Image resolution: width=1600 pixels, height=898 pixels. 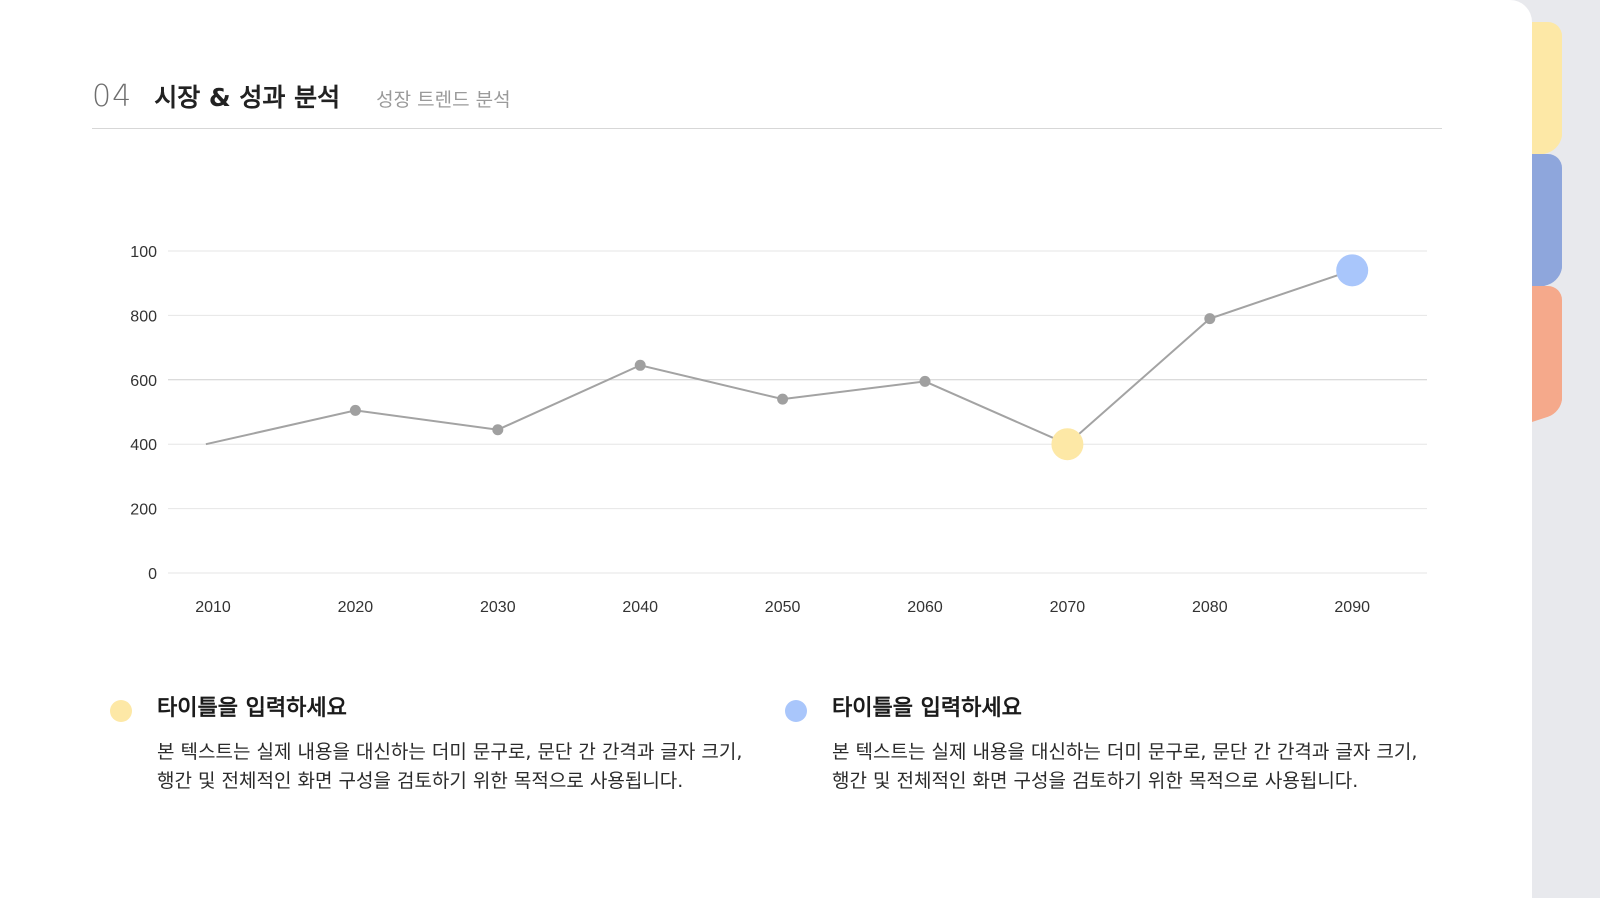 What do you see at coordinates (213, 607) in the screenshot?
I see `x-tick-label: 2010` at bounding box center [213, 607].